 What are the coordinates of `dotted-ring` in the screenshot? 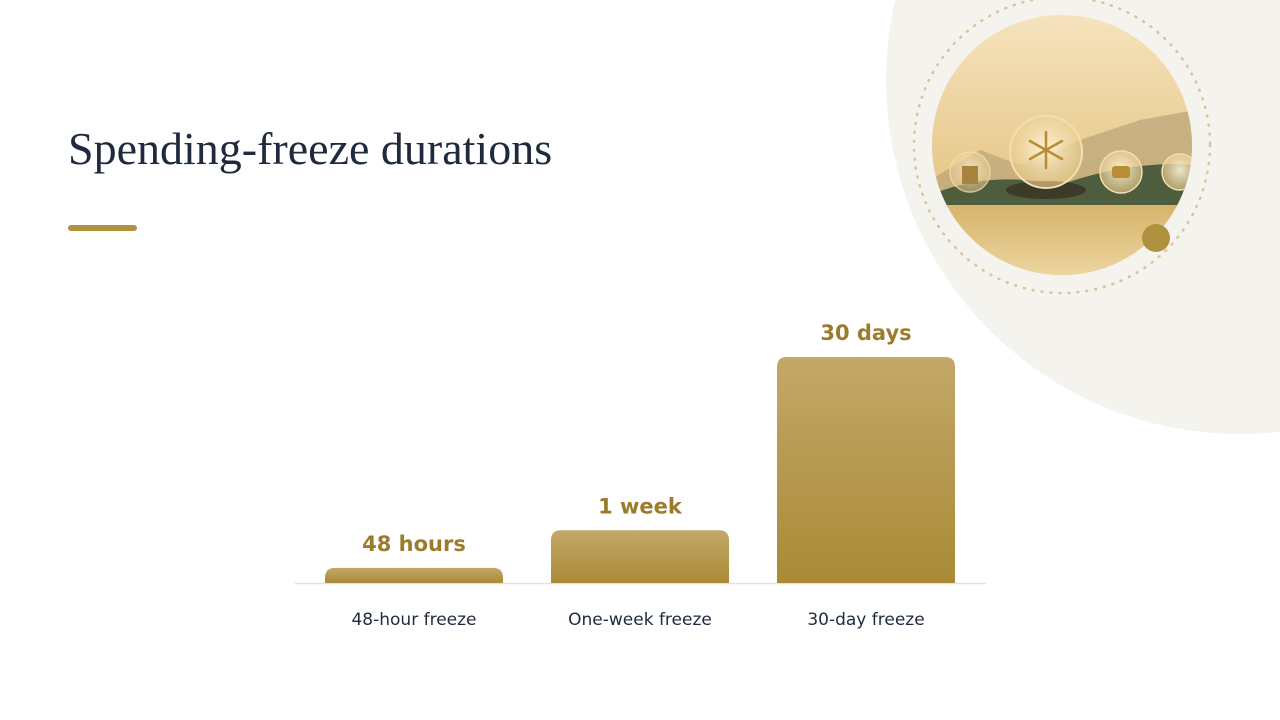 It's located at (1062, 147).